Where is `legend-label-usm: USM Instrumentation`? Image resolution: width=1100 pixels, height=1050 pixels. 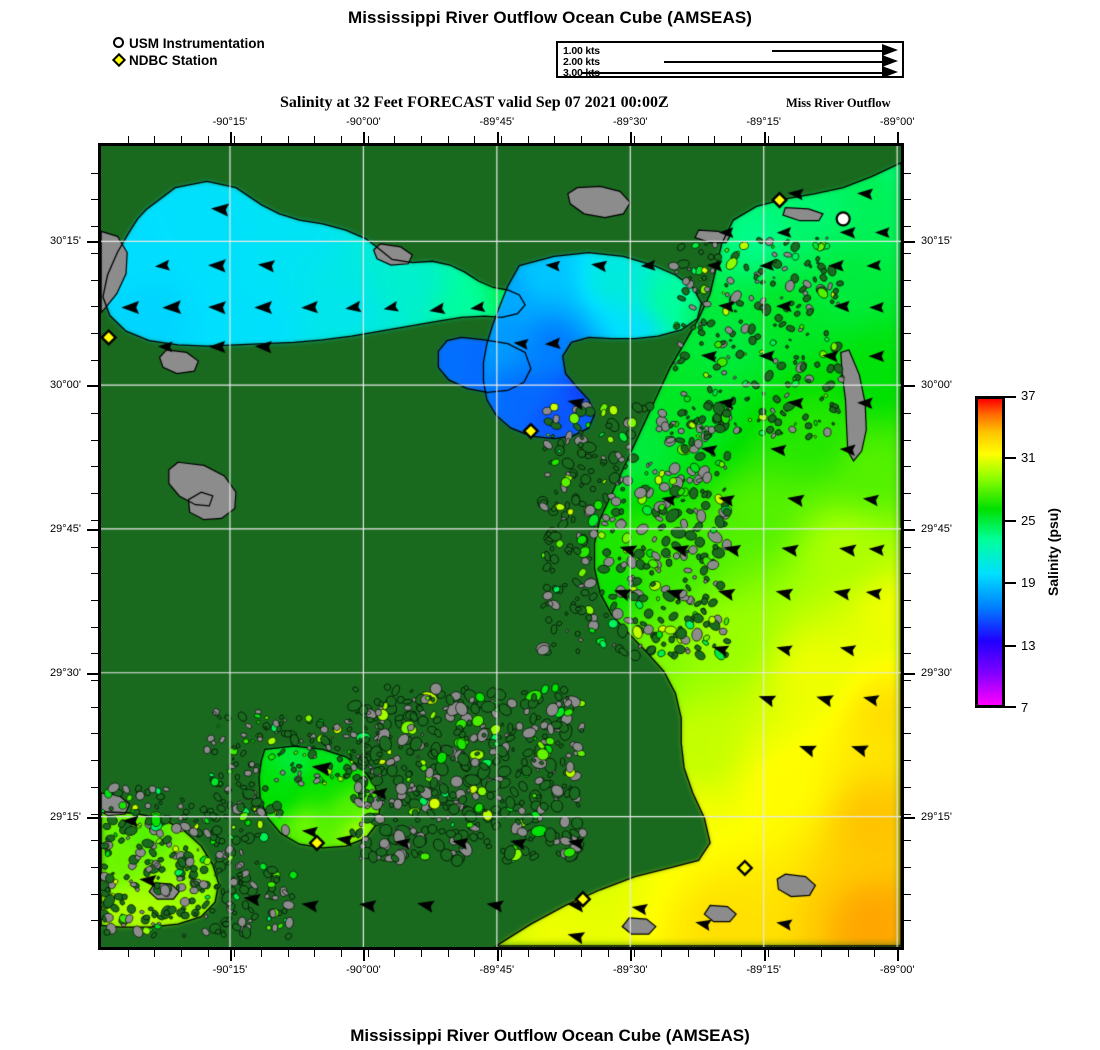 legend-label-usm: USM Instrumentation is located at coordinates (197, 43).